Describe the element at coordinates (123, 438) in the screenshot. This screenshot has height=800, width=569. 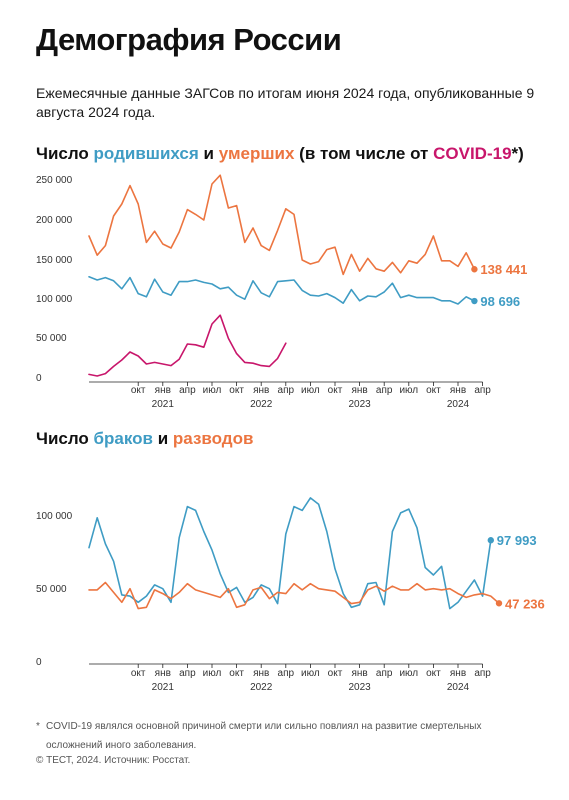
I see `legend-marriages: браков` at that location.